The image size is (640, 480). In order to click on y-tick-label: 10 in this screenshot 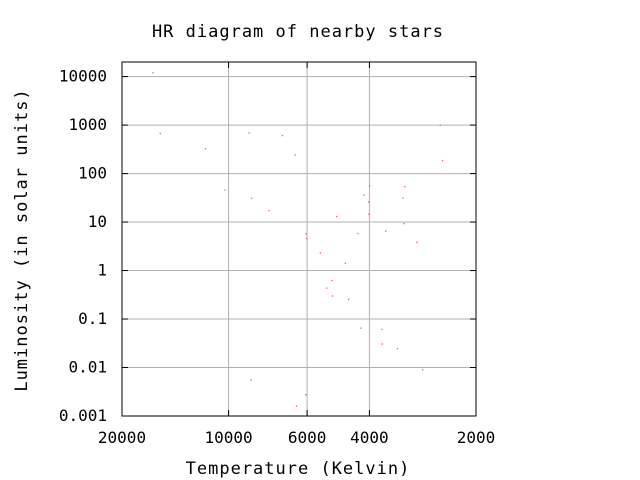, I will do `click(97, 221)`.